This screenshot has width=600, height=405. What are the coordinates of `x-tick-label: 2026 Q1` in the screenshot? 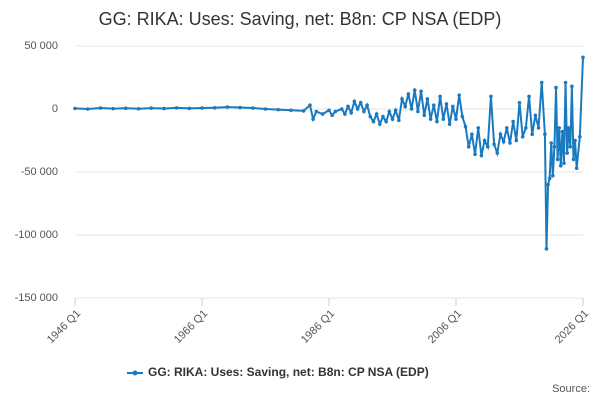 It's located at (572, 327).